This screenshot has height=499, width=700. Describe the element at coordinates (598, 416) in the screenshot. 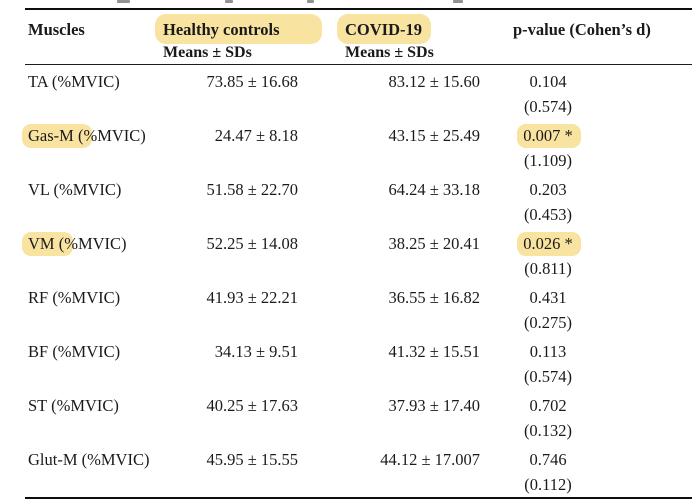

I see `pvalue-cell: 0.702 (0.132)` at that location.